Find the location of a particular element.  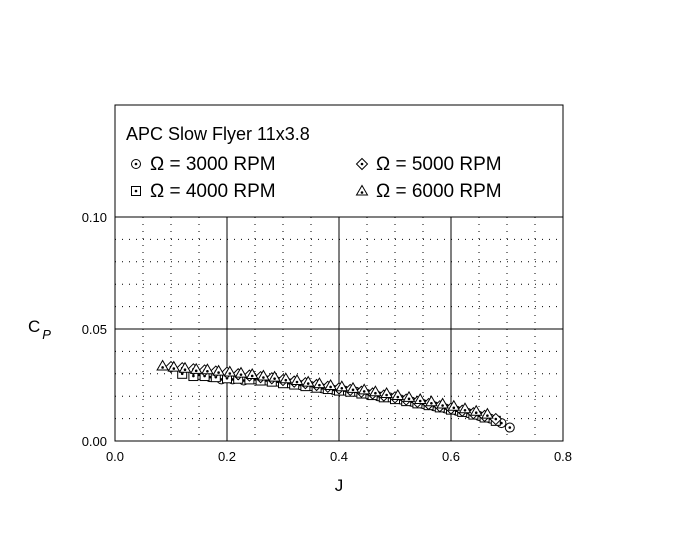

y-tick-label: 0.00 is located at coordinates (94, 441).